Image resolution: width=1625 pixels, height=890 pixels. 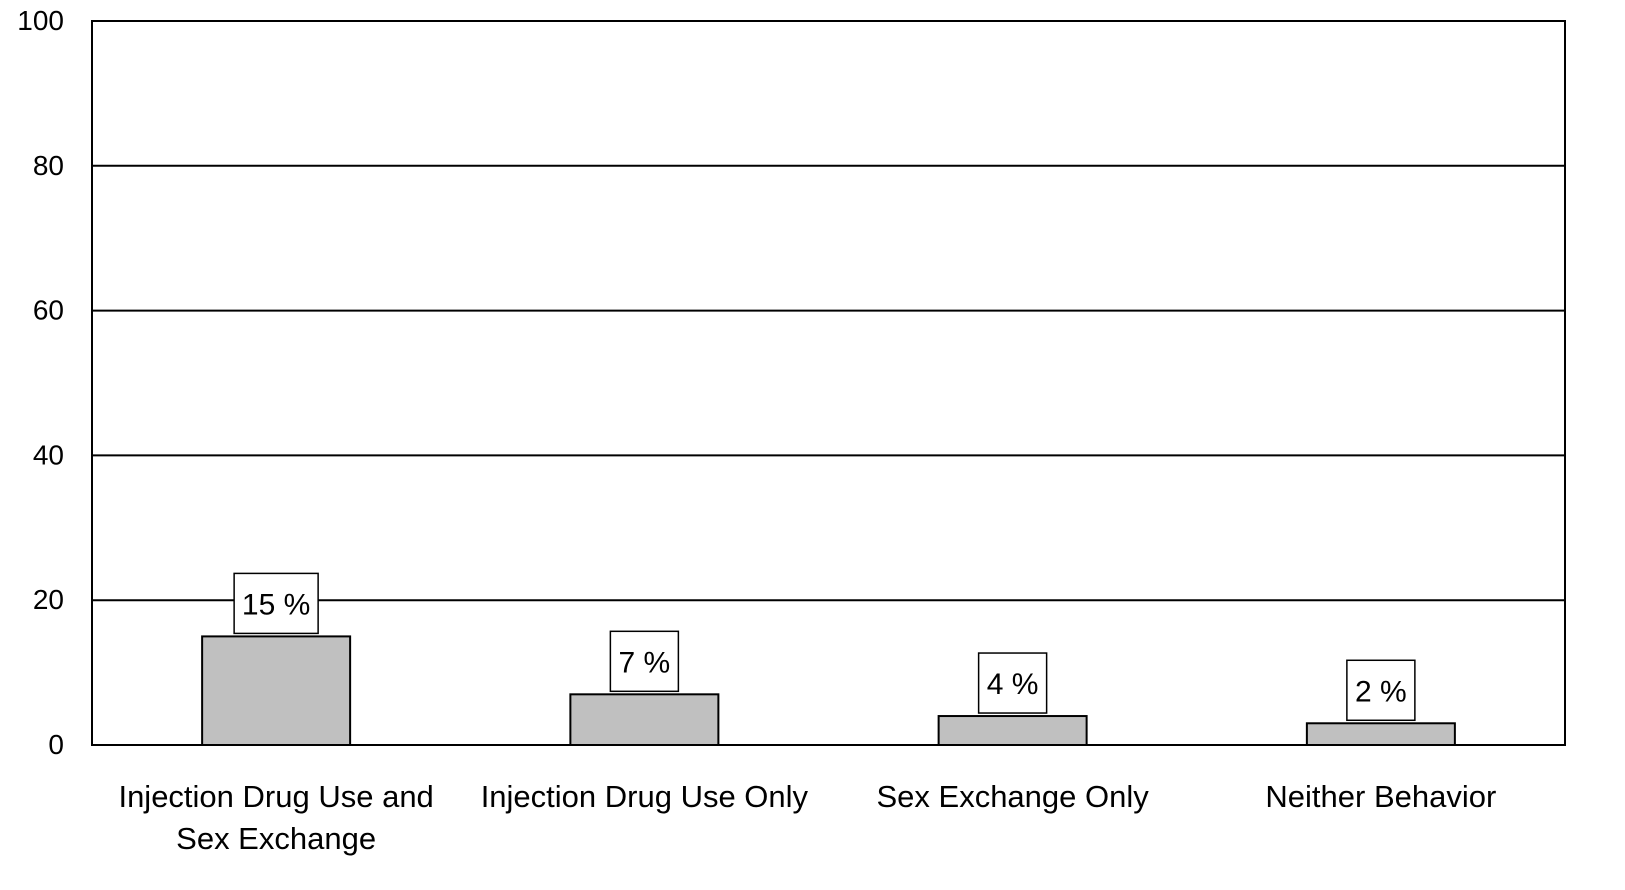 What do you see at coordinates (48, 165) in the screenshot?
I see `y-tick-label: 80` at bounding box center [48, 165].